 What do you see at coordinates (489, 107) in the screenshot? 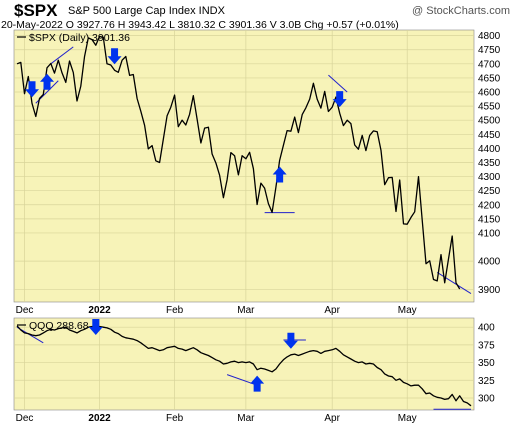
I see `y-tick-label: 4550` at bounding box center [489, 107].